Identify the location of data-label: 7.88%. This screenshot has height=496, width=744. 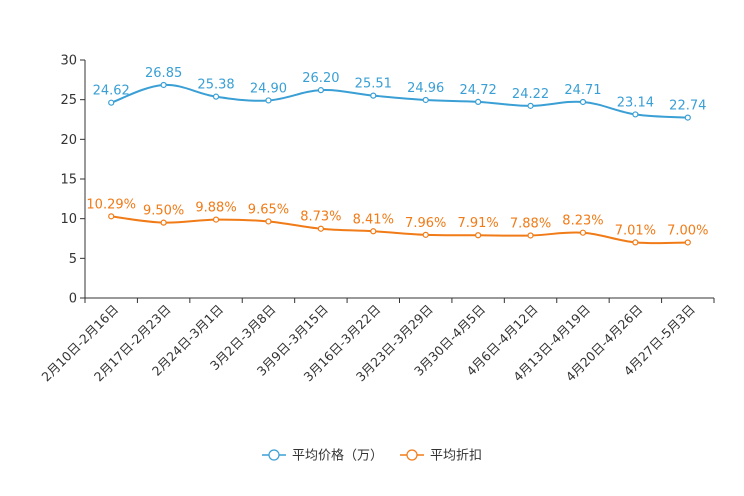
(530, 223).